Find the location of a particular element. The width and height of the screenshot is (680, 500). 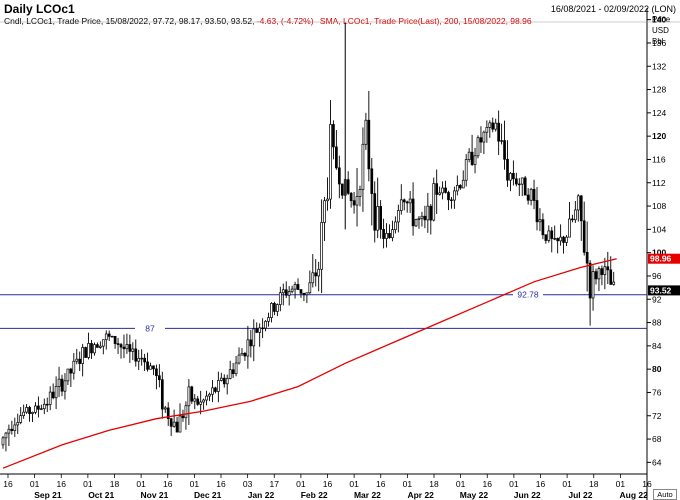

x-day-label: 18 is located at coordinates (434, 484).